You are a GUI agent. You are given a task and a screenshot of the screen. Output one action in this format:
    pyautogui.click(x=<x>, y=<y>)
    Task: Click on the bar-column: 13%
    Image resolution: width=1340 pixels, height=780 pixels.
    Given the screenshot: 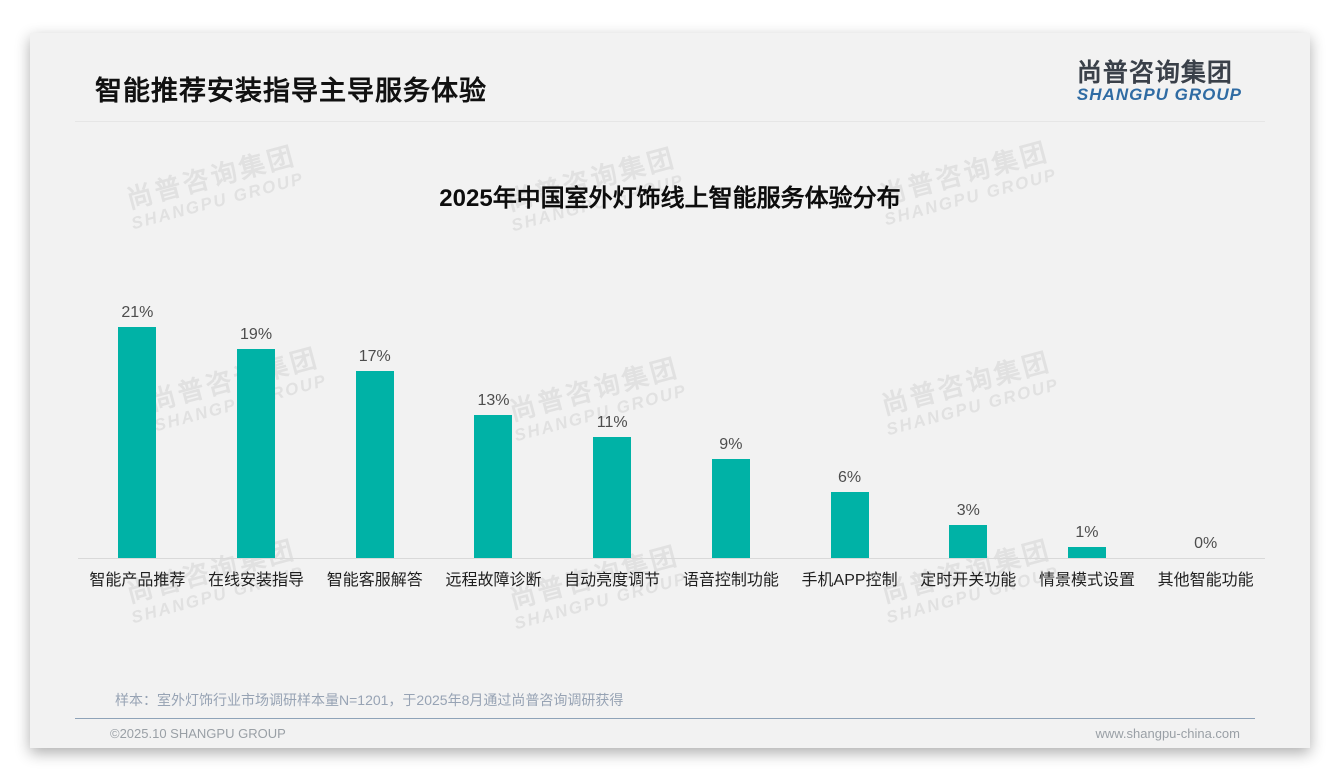 What is the action you would take?
    pyautogui.click(x=493, y=474)
    